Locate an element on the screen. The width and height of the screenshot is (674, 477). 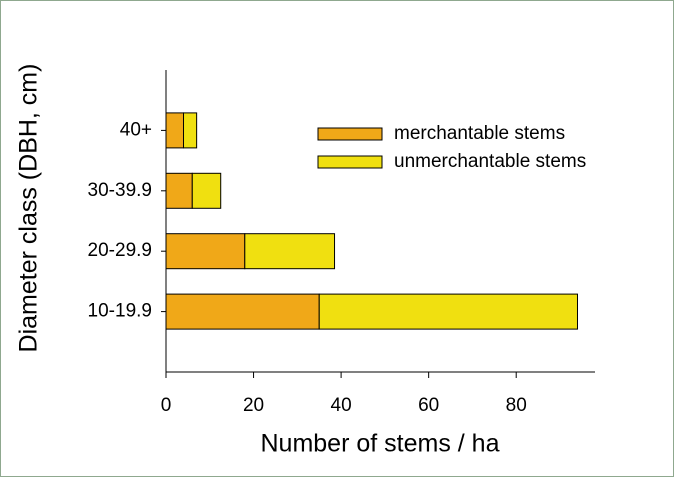
y-tick-label: 20-29.9 is located at coordinates (120, 250).